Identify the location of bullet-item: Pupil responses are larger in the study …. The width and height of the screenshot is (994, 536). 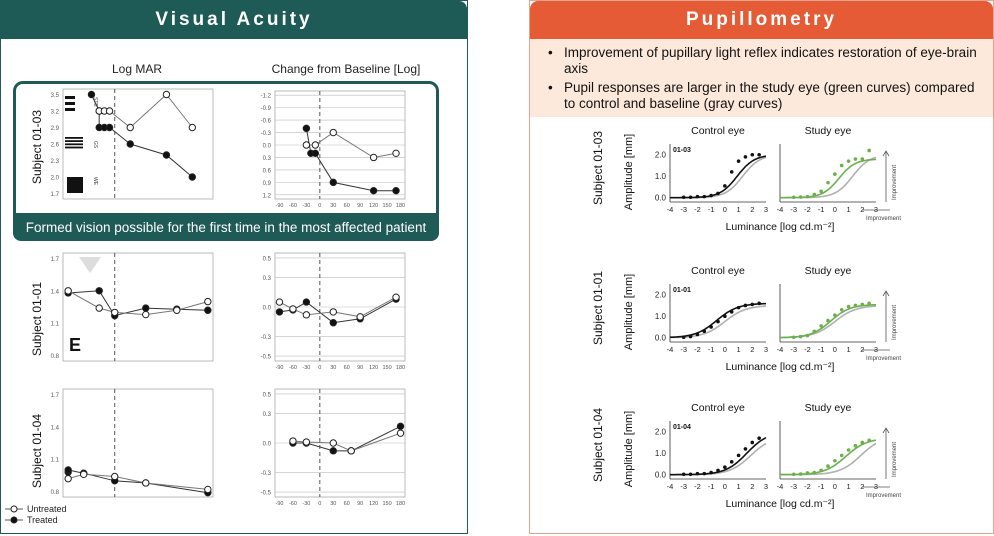
(763, 96).